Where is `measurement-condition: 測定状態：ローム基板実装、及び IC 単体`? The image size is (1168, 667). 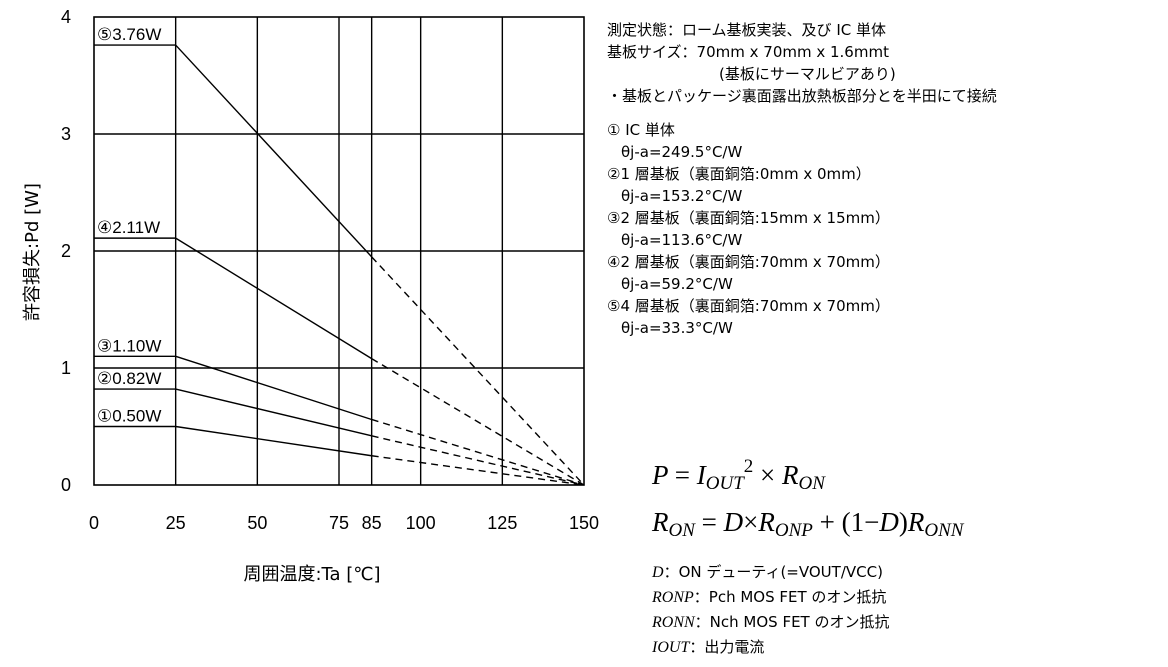 measurement-condition: 測定状態：ローム基板実装、及び IC 単体 is located at coordinates (746, 30).